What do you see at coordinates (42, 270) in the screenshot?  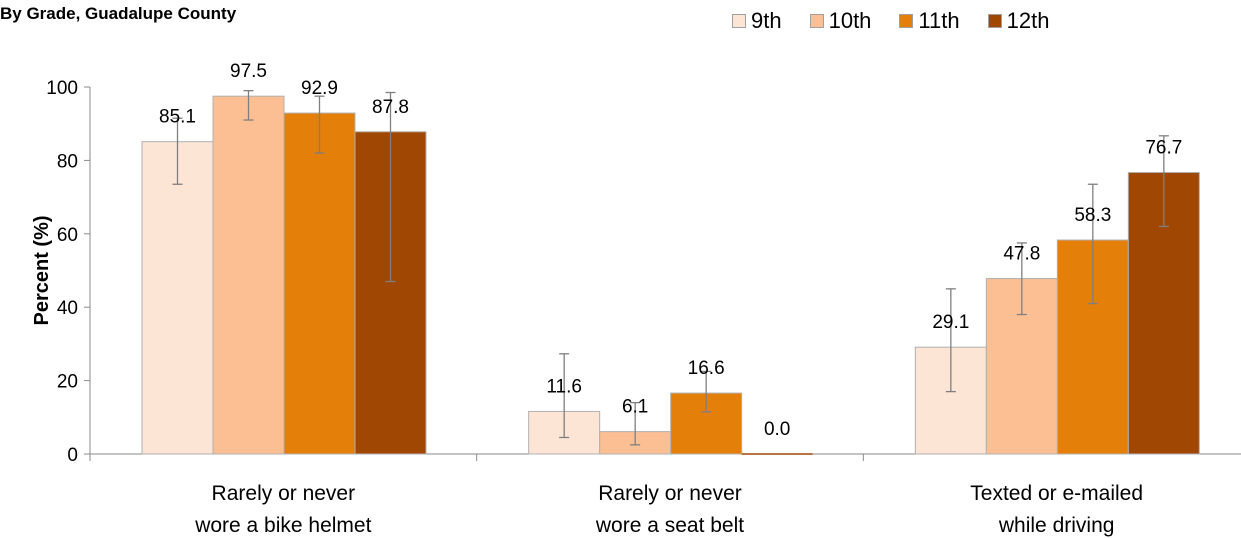 I see `y-axis-title: Percent (%)` at bounding box center [42, 270].